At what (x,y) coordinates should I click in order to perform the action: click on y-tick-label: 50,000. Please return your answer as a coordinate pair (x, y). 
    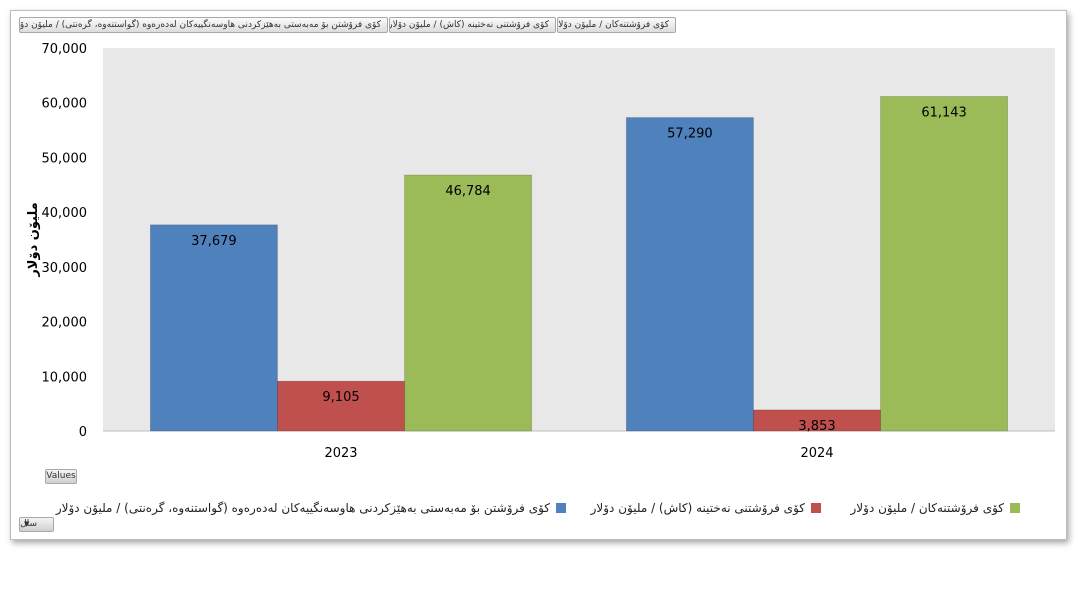
    Looking at the image, I should click on (65, 158).